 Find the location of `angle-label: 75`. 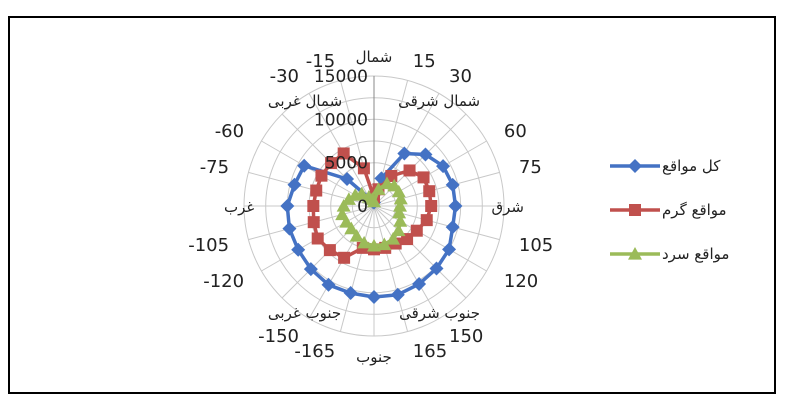

angle-label: 75 is located at coordinates (530, 167).